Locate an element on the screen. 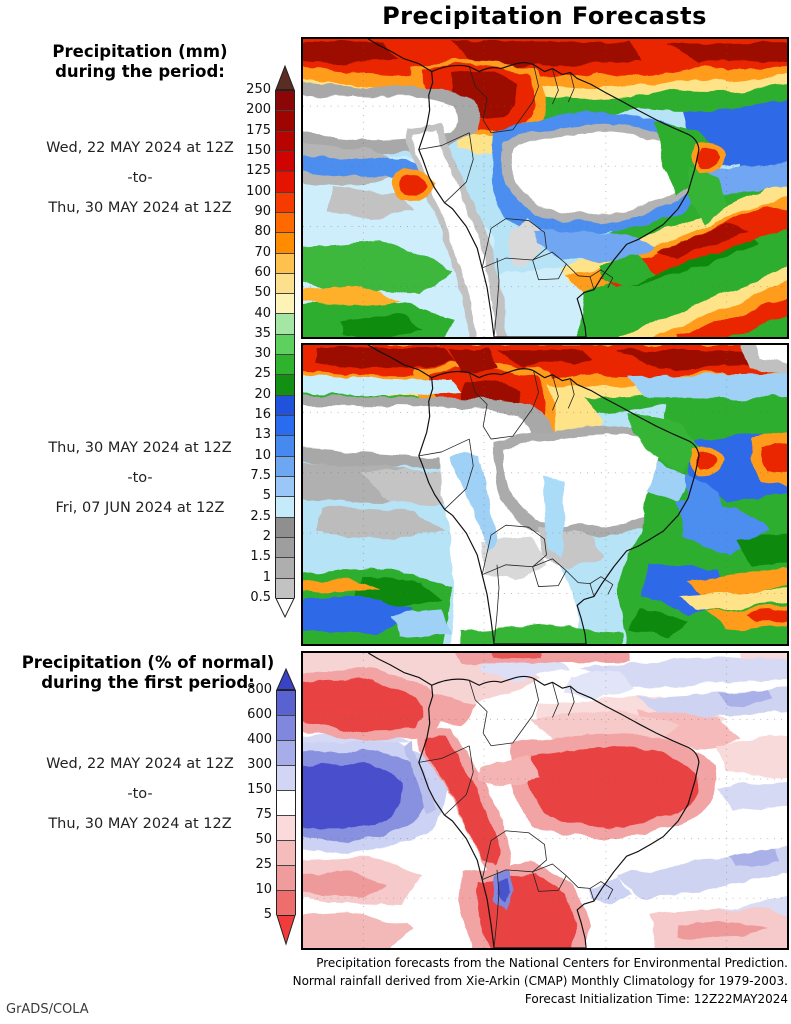 The image size is (791, 1024). period1-start: Wed, 22 MAY 2024 at 12Z is located at coordinates (140, 148).